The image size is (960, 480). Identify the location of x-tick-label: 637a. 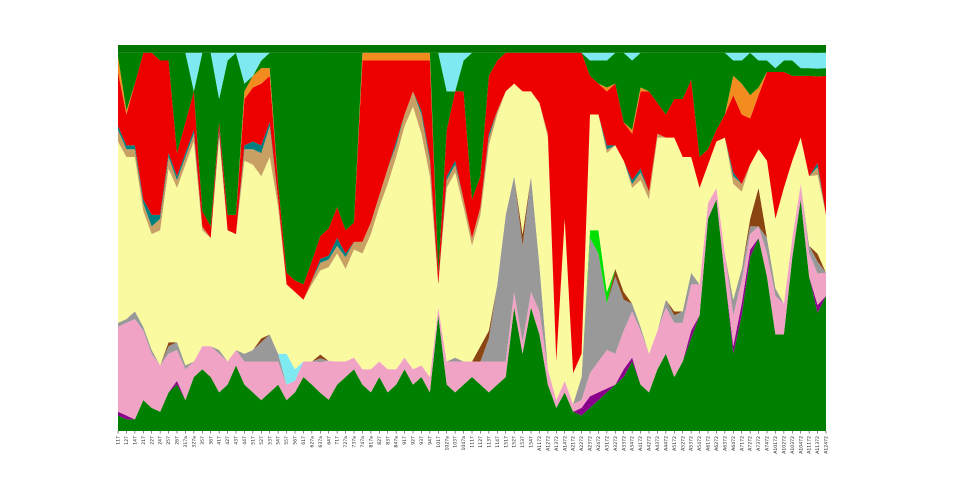
(321, 442).